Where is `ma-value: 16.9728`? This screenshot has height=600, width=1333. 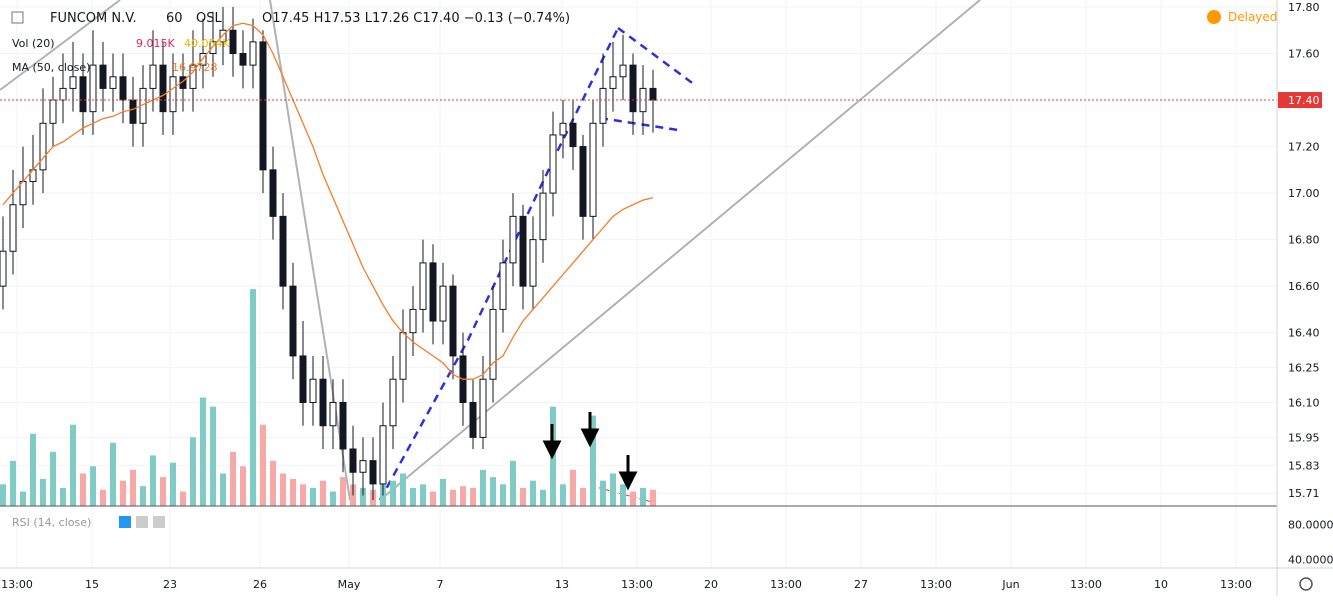
ma-value: 16.9728 is located at coordinates (195, 67).